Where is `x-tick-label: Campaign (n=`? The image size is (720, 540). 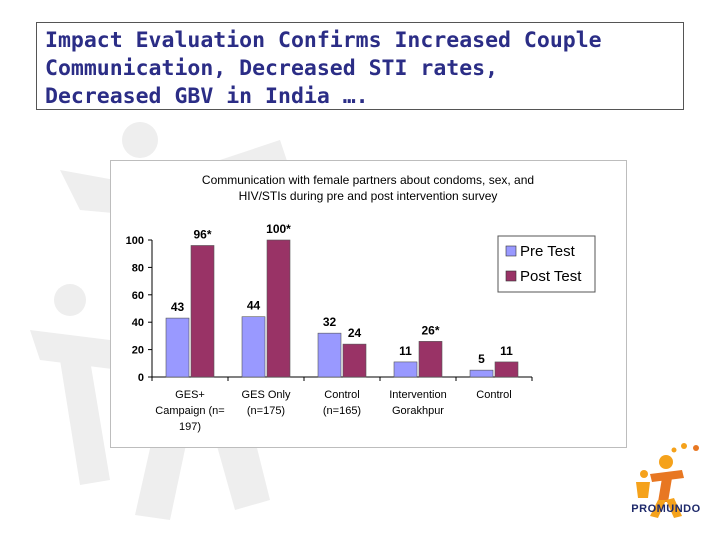 x-tick-label: Campaign (n= is located at coordinates (189, 411).